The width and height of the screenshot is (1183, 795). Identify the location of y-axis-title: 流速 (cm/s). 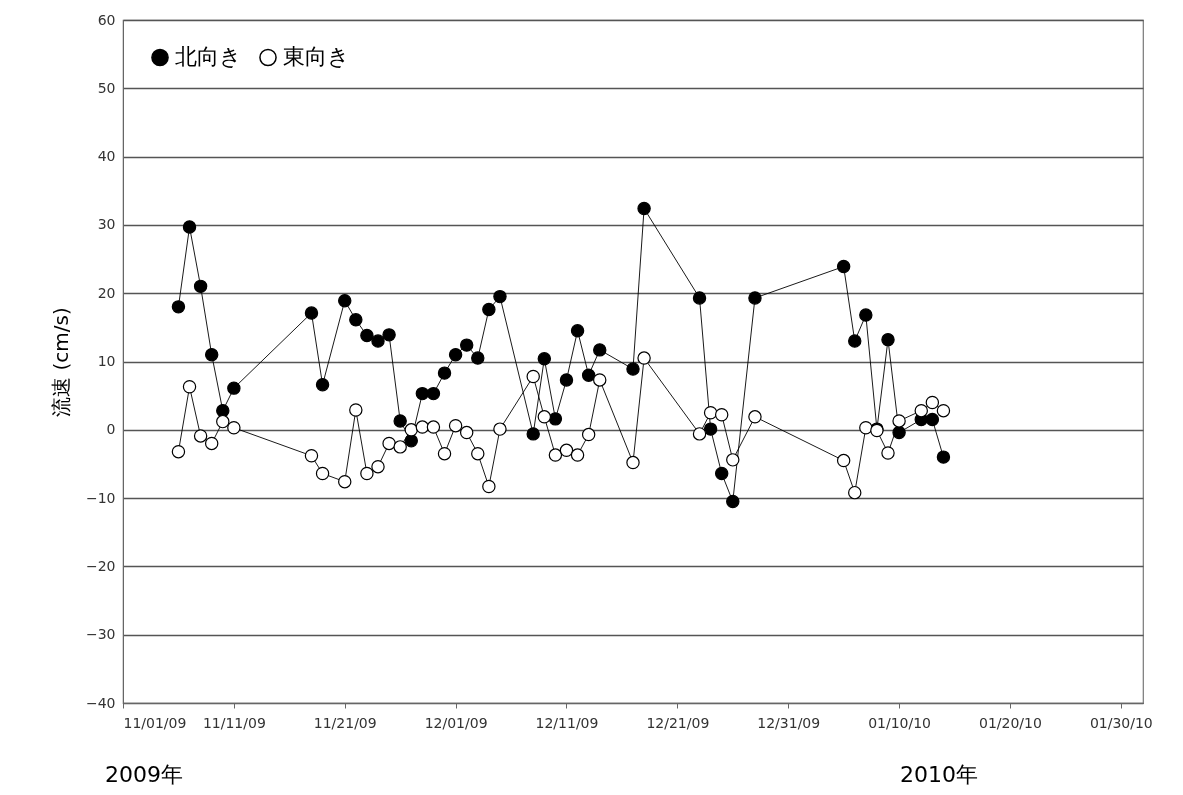
(60, 362).